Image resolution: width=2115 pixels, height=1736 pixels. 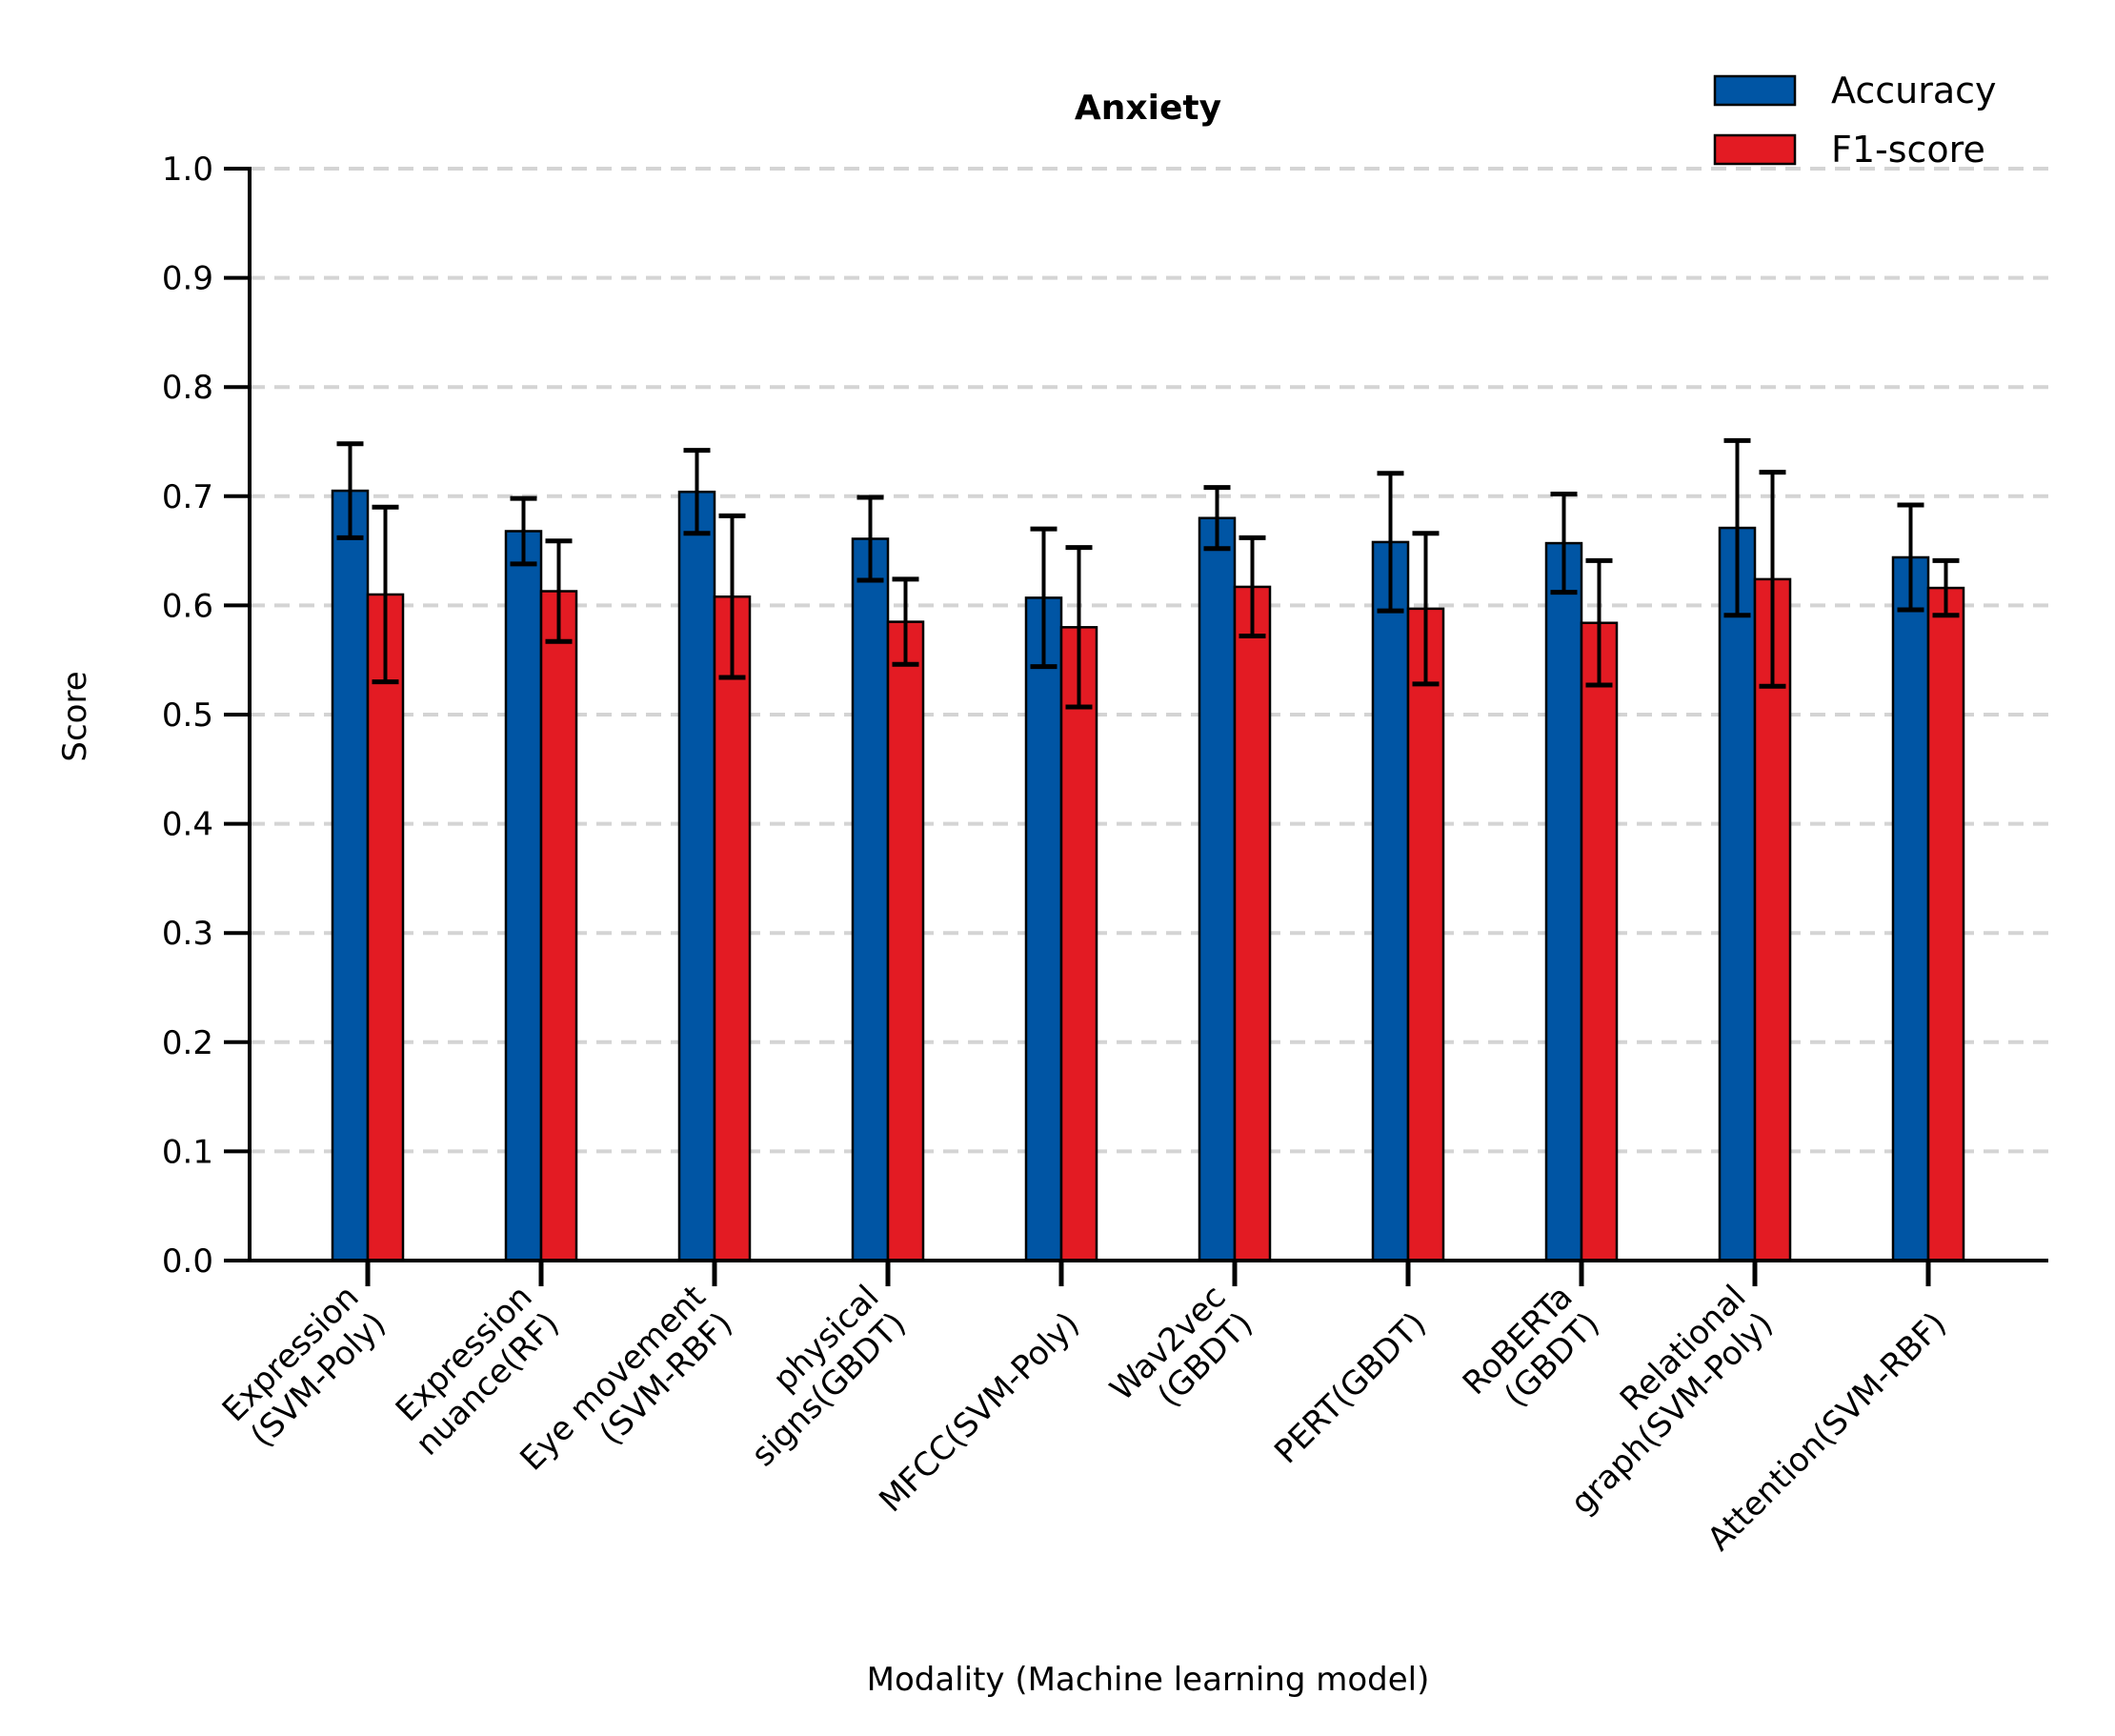 What do you see at coordinates (187, 1261) in the screenshot?
I see `y-tick-label: 0.0` at bounding box center [187, 1261].